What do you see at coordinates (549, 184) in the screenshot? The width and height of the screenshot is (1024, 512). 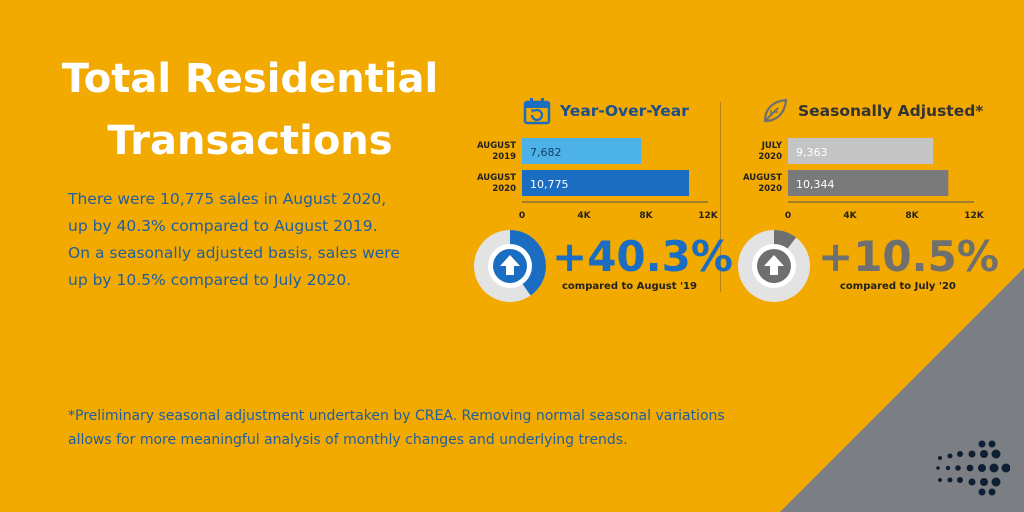 I see `yoy-bar-label-1: 10,775` at bounding box center [549, 184].